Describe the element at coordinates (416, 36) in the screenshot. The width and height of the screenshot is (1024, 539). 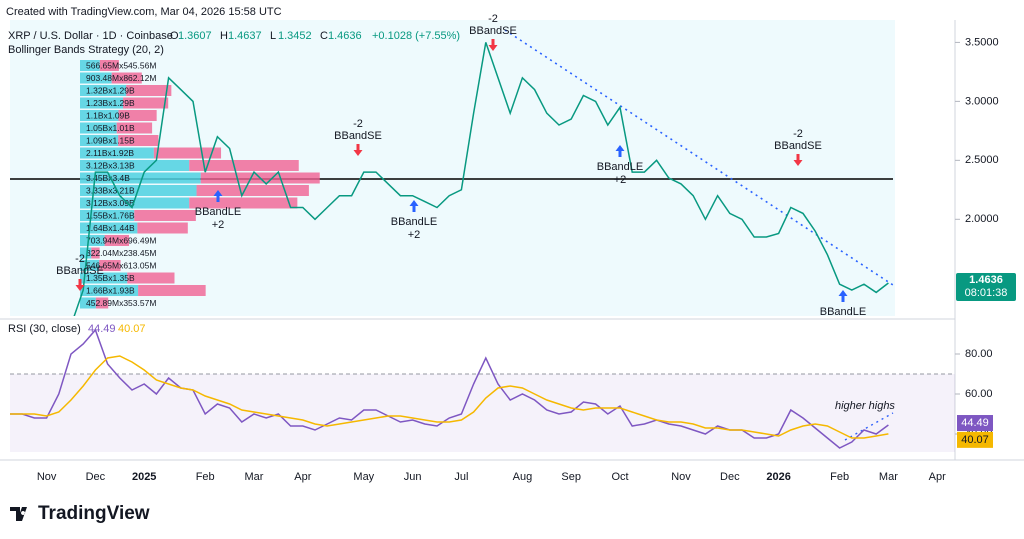
I see `change: +0.1028 (+7.55%)` at that location.